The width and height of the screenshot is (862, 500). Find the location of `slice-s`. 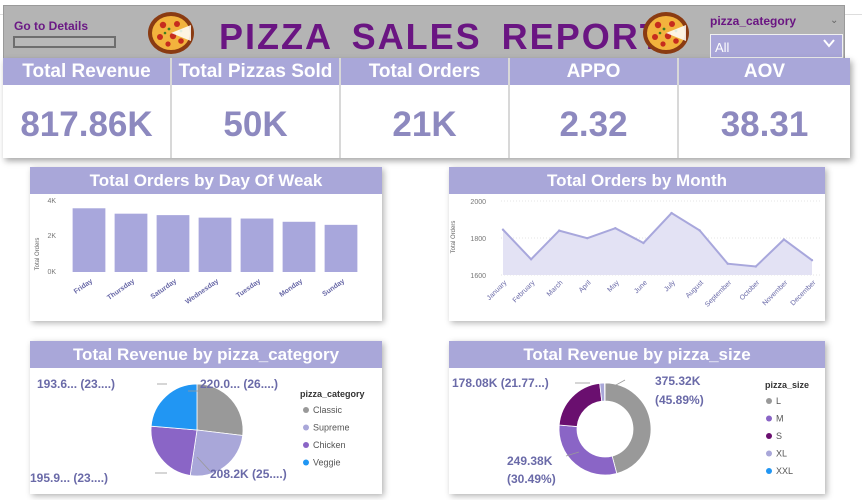

slice-s is located at coordinates (580, 405).